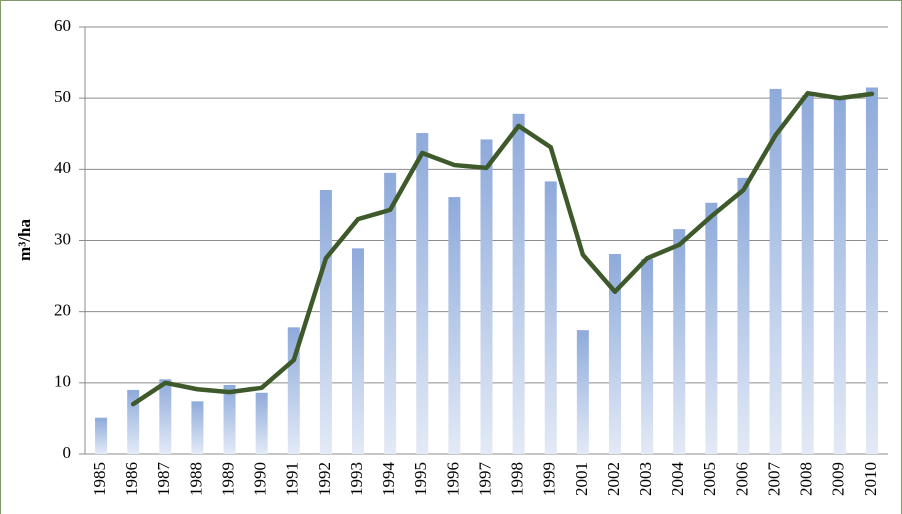 This screenshot has width=902, height=514. I want to click on y-tick-label: 0, so click(67, 452).